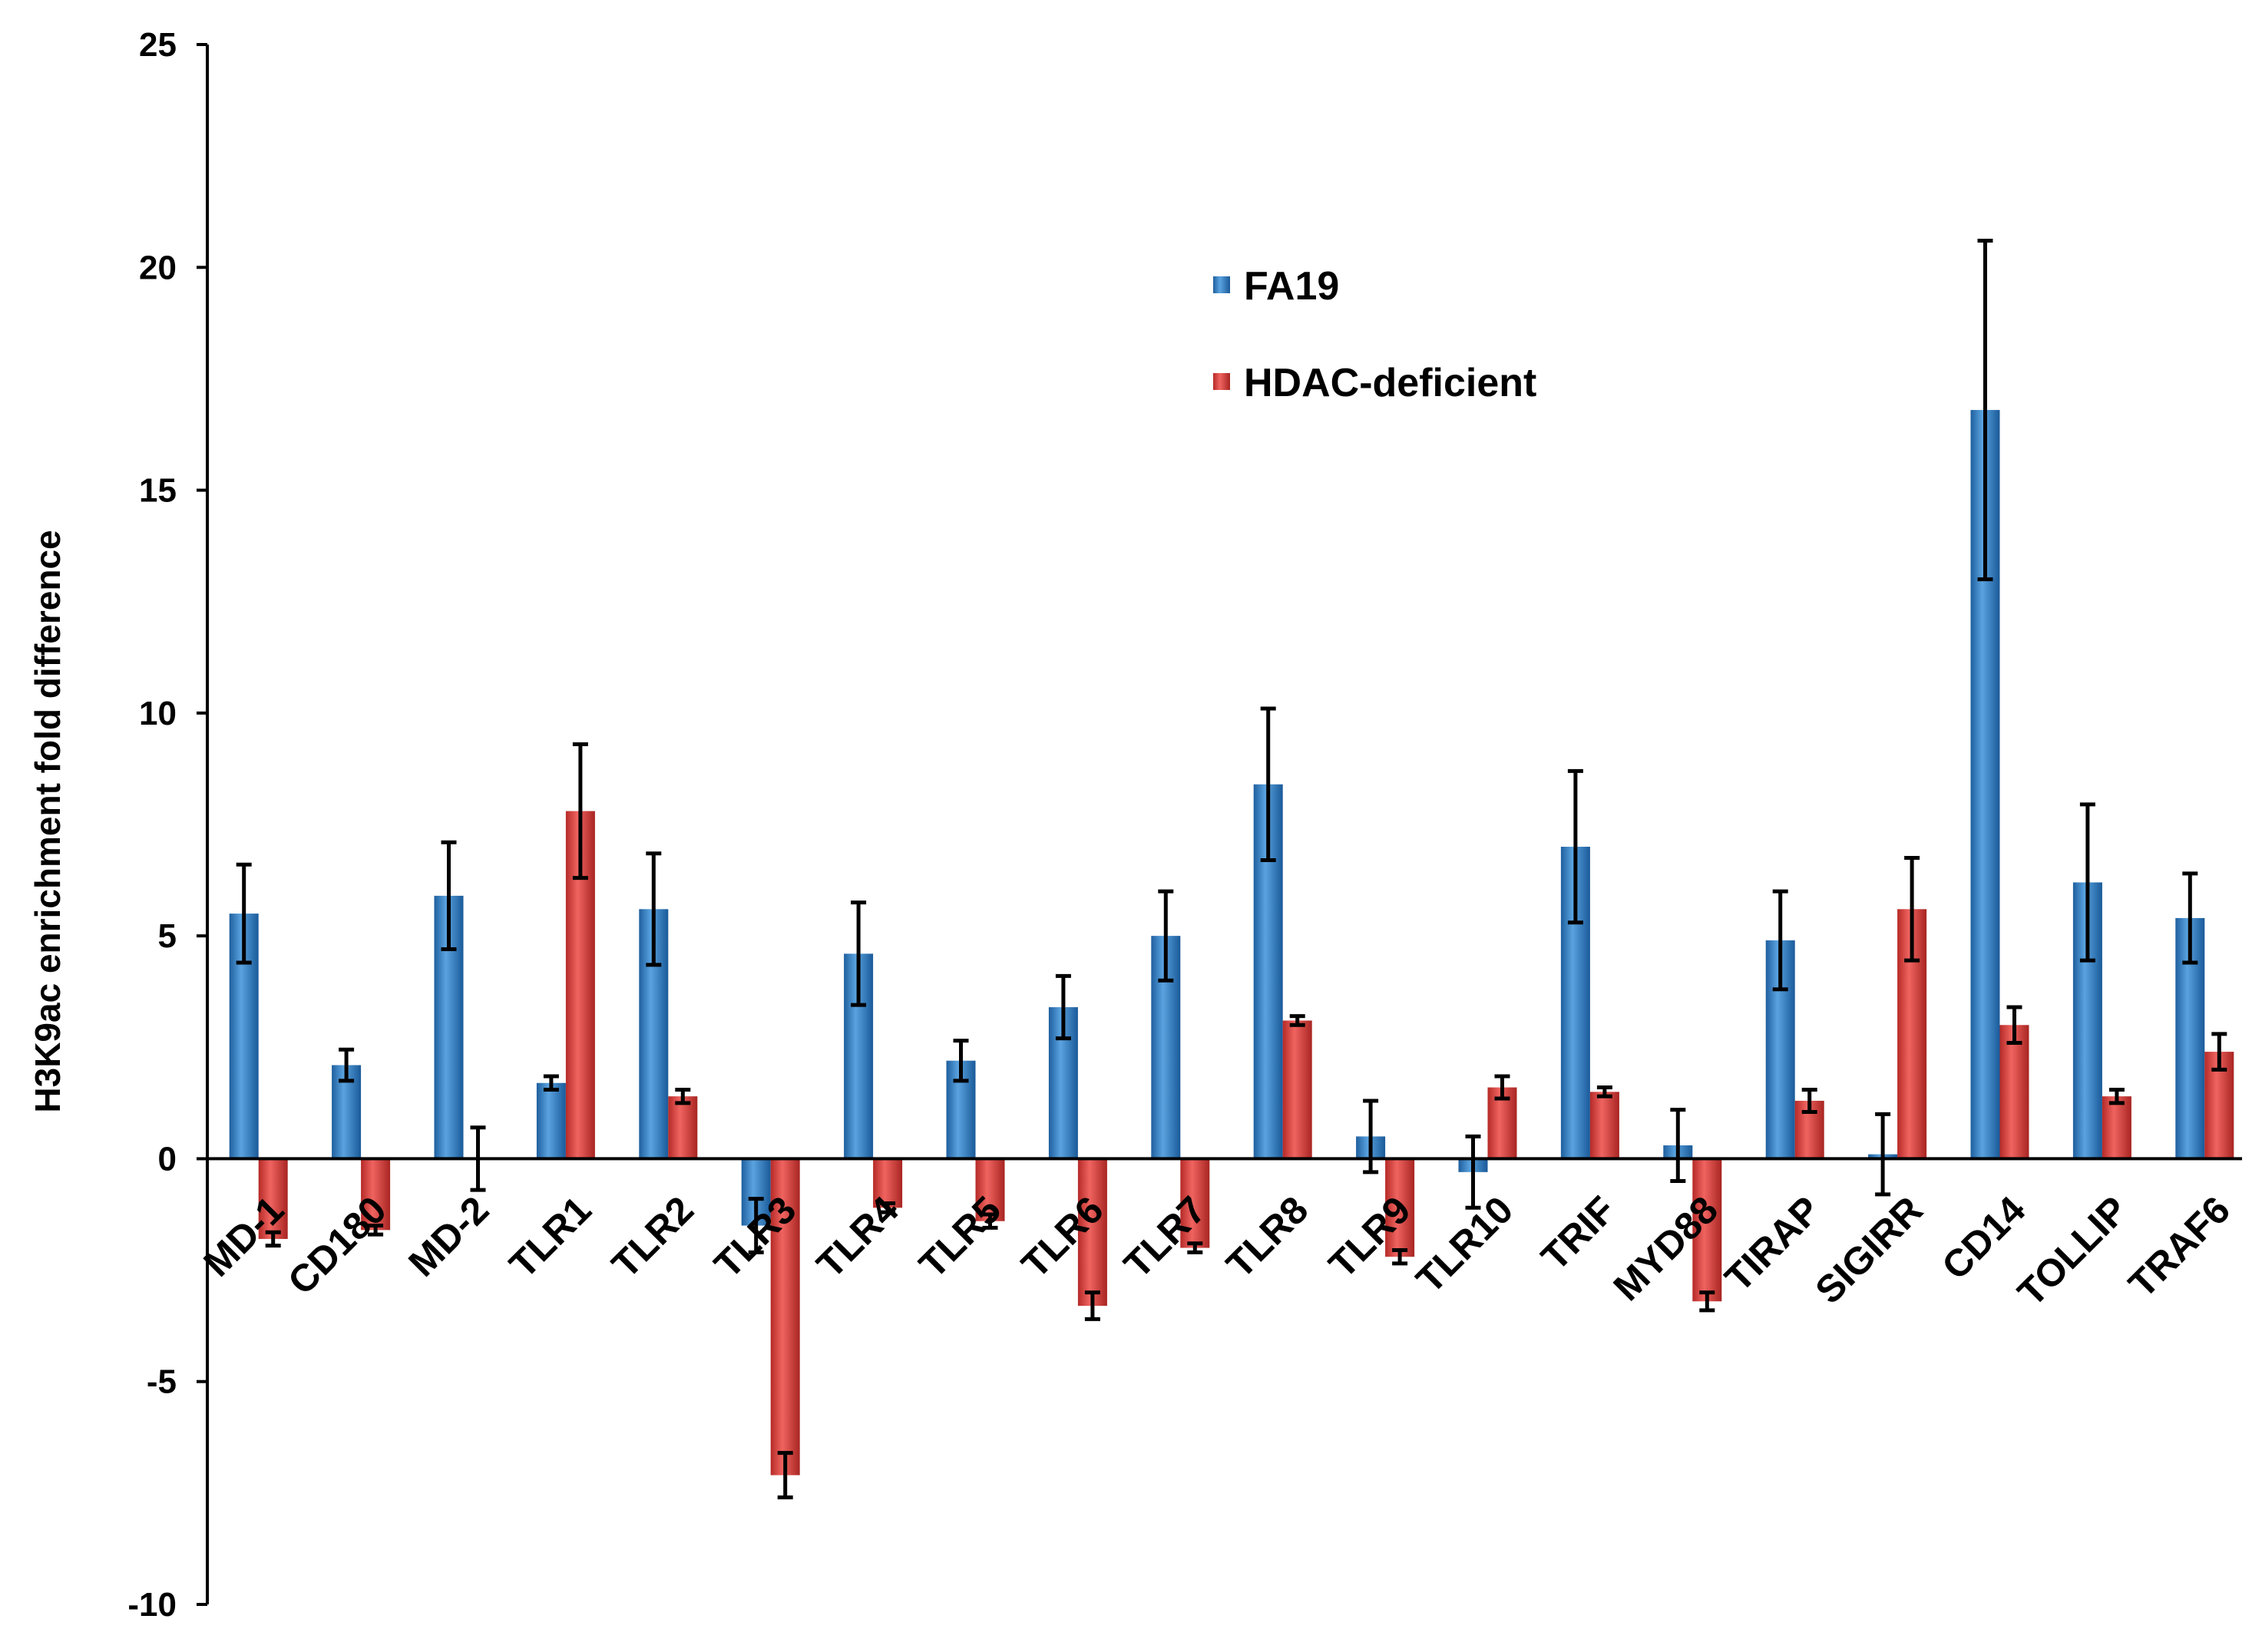 This screenshot has height=1652, width=2262. I want to click on errbar-hdac-tlr9, so click(1400, 1256).